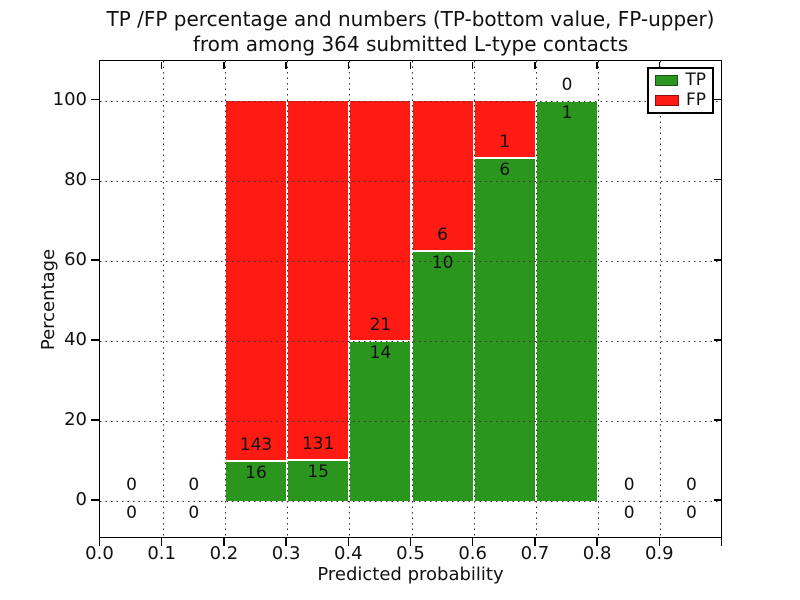 The image size is (800, 600). Describe the element at coordinates (410, 44) in the screenshot. I see `chart-title-line2: from among 364 submitted L-type contacts` at that location.